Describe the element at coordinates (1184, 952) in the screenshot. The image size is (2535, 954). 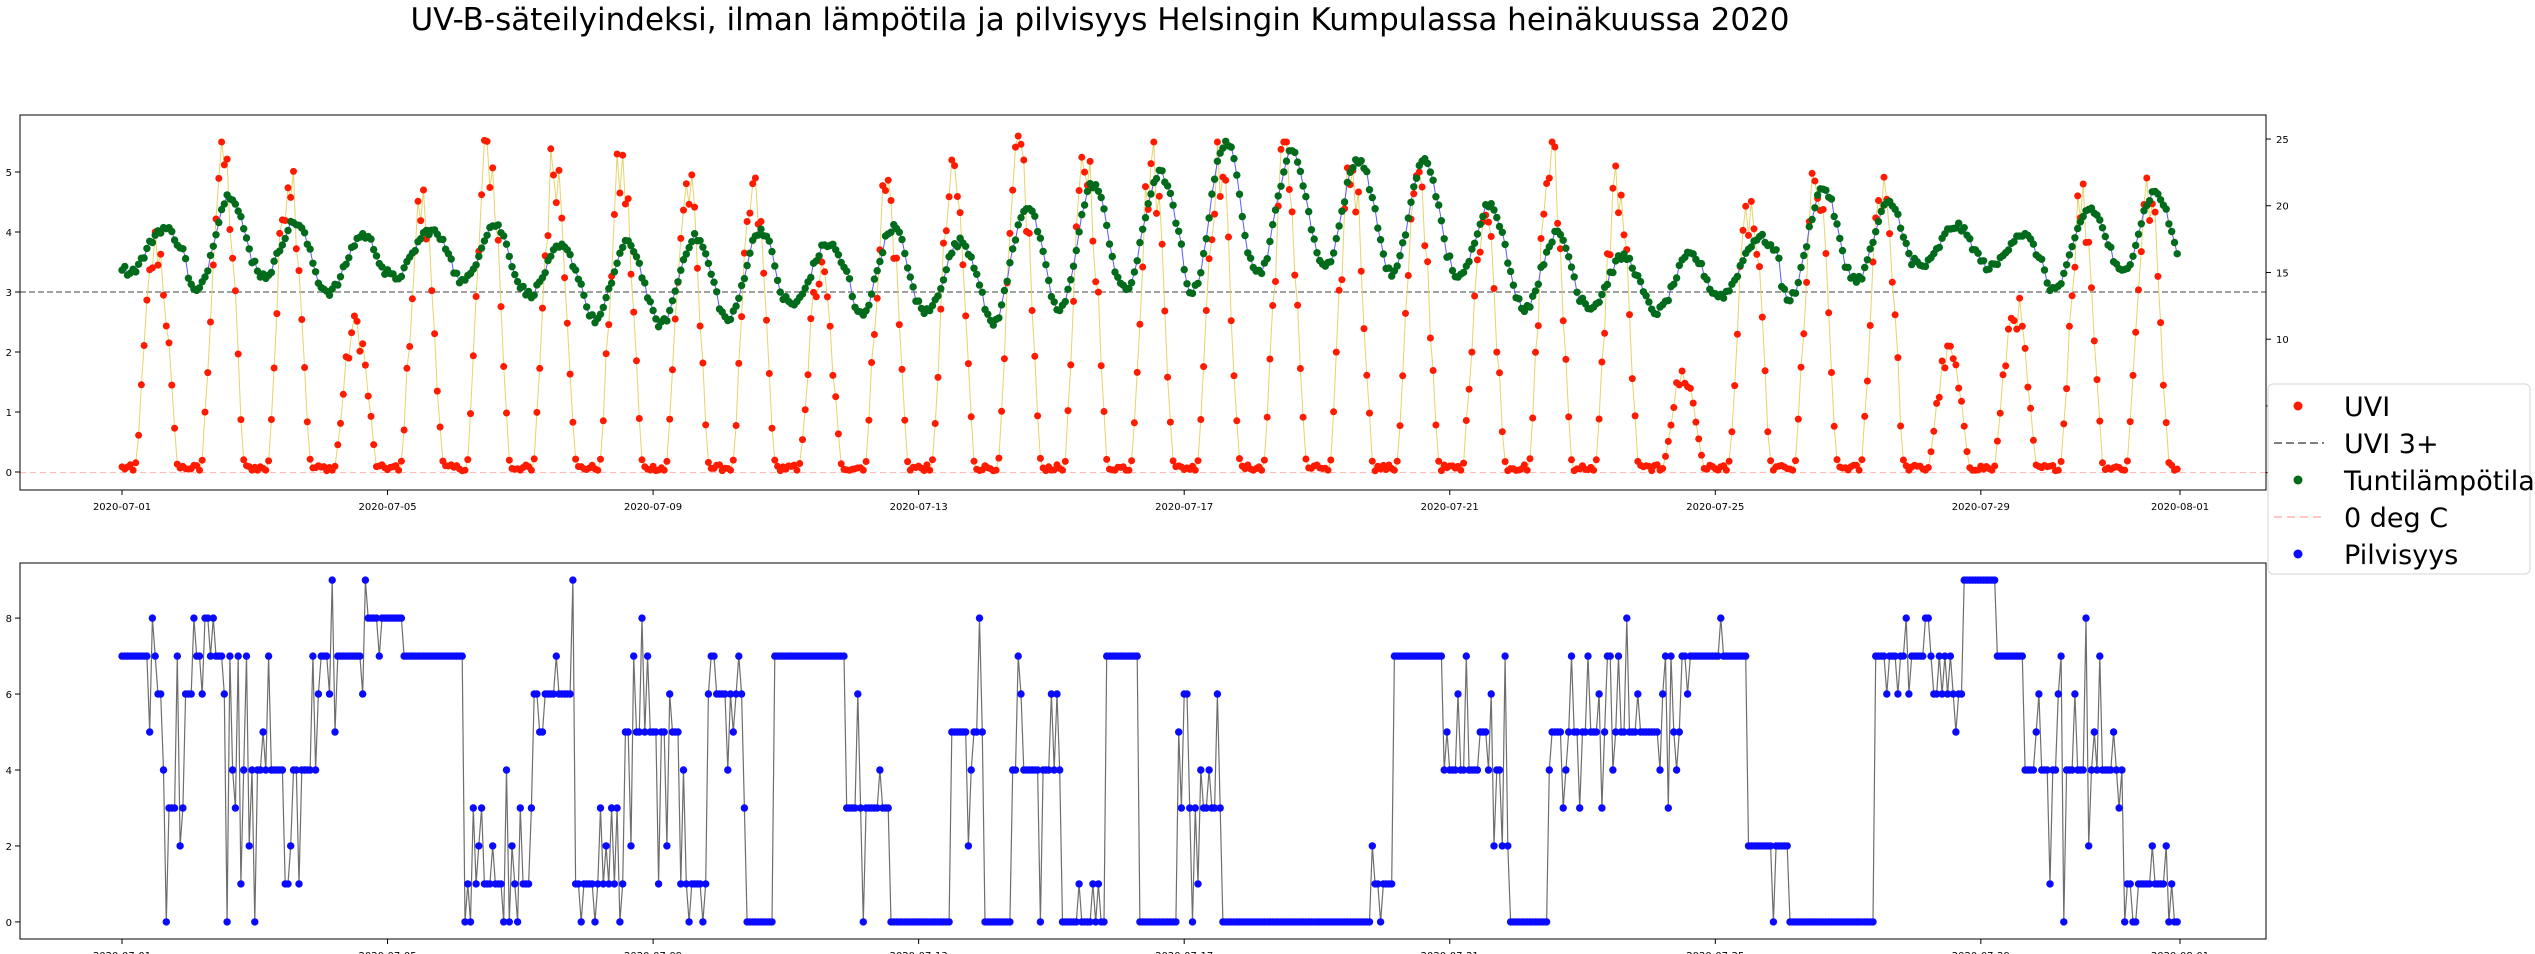
I see `x-tick-label: 2020-07-17` at that location.